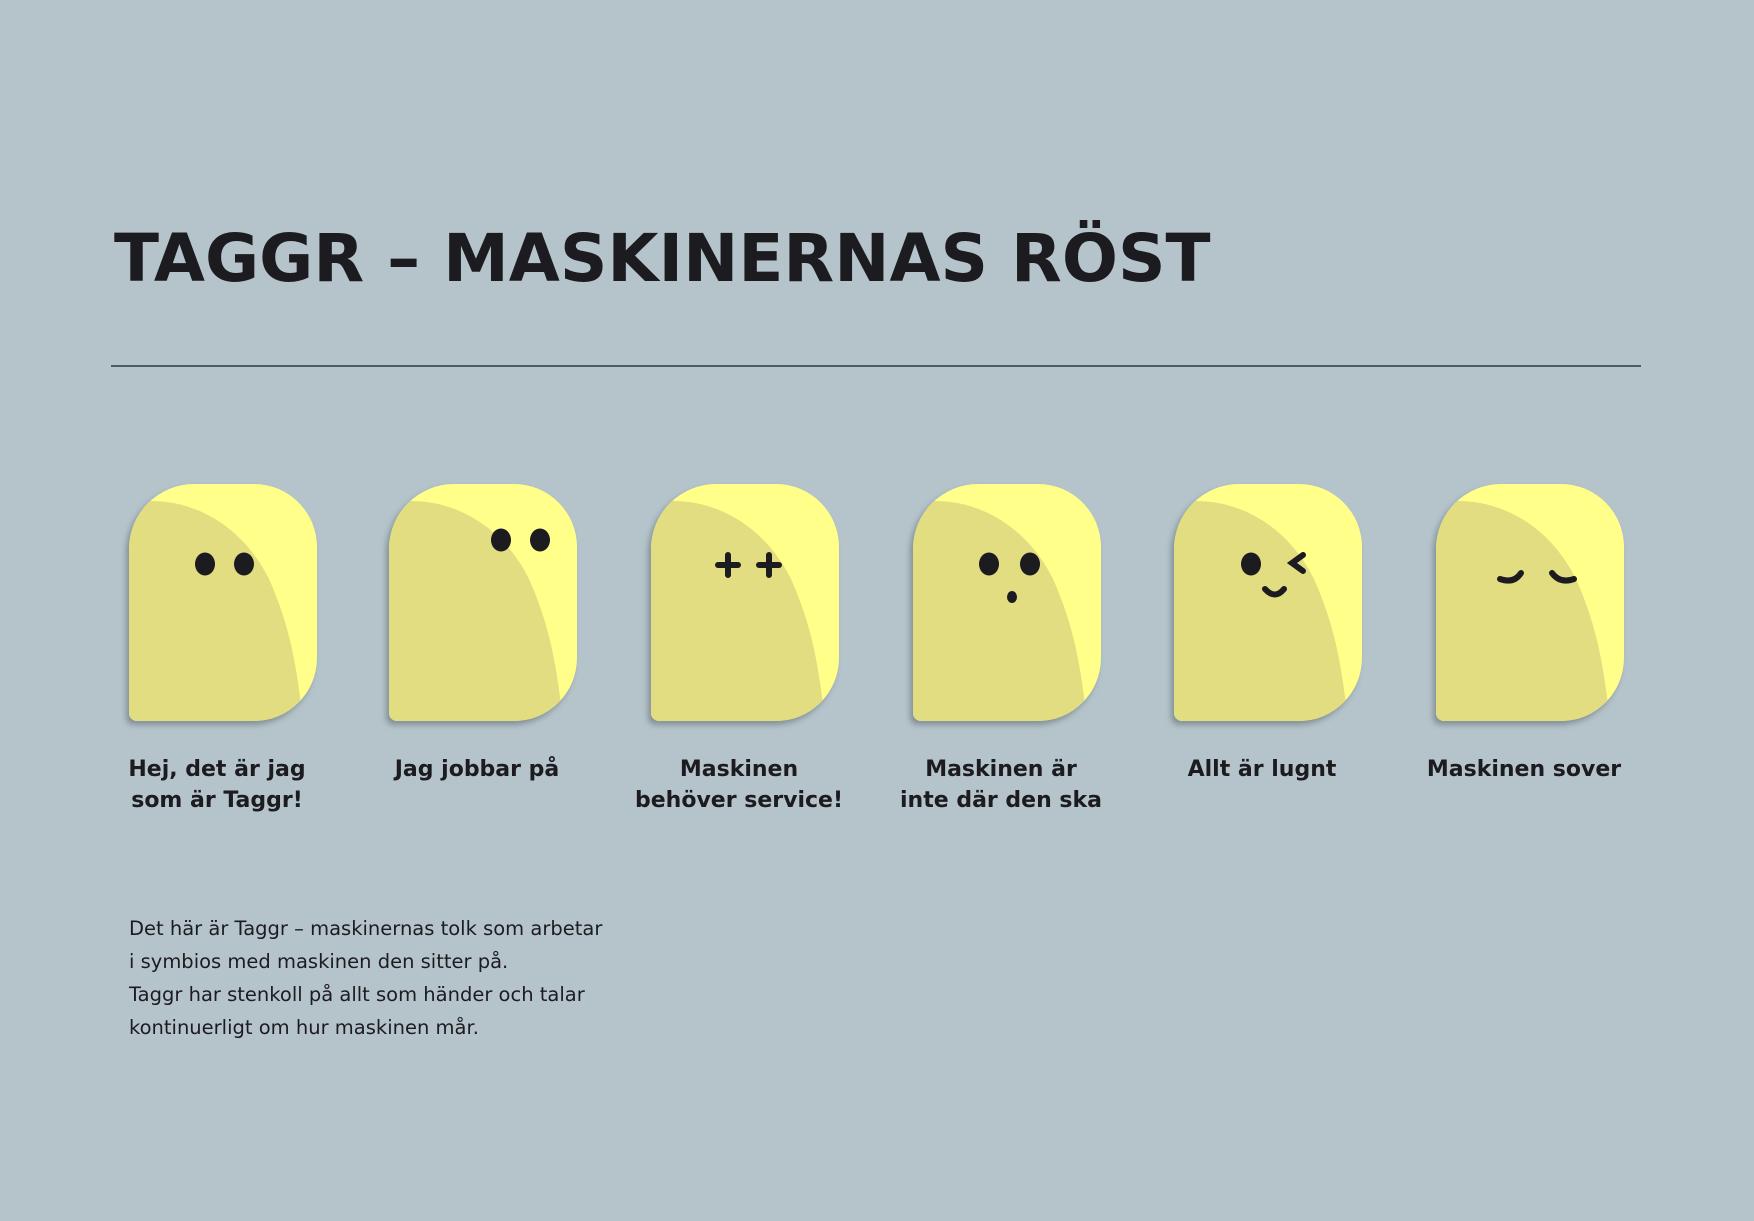 The height and width of the screenshot is (1221, 1754). What do you see at coordinates (217, 785) in the screenshot?
I see `mood-label: Hej, det är jag som är Taggr!` at bounding box center [217, 785].